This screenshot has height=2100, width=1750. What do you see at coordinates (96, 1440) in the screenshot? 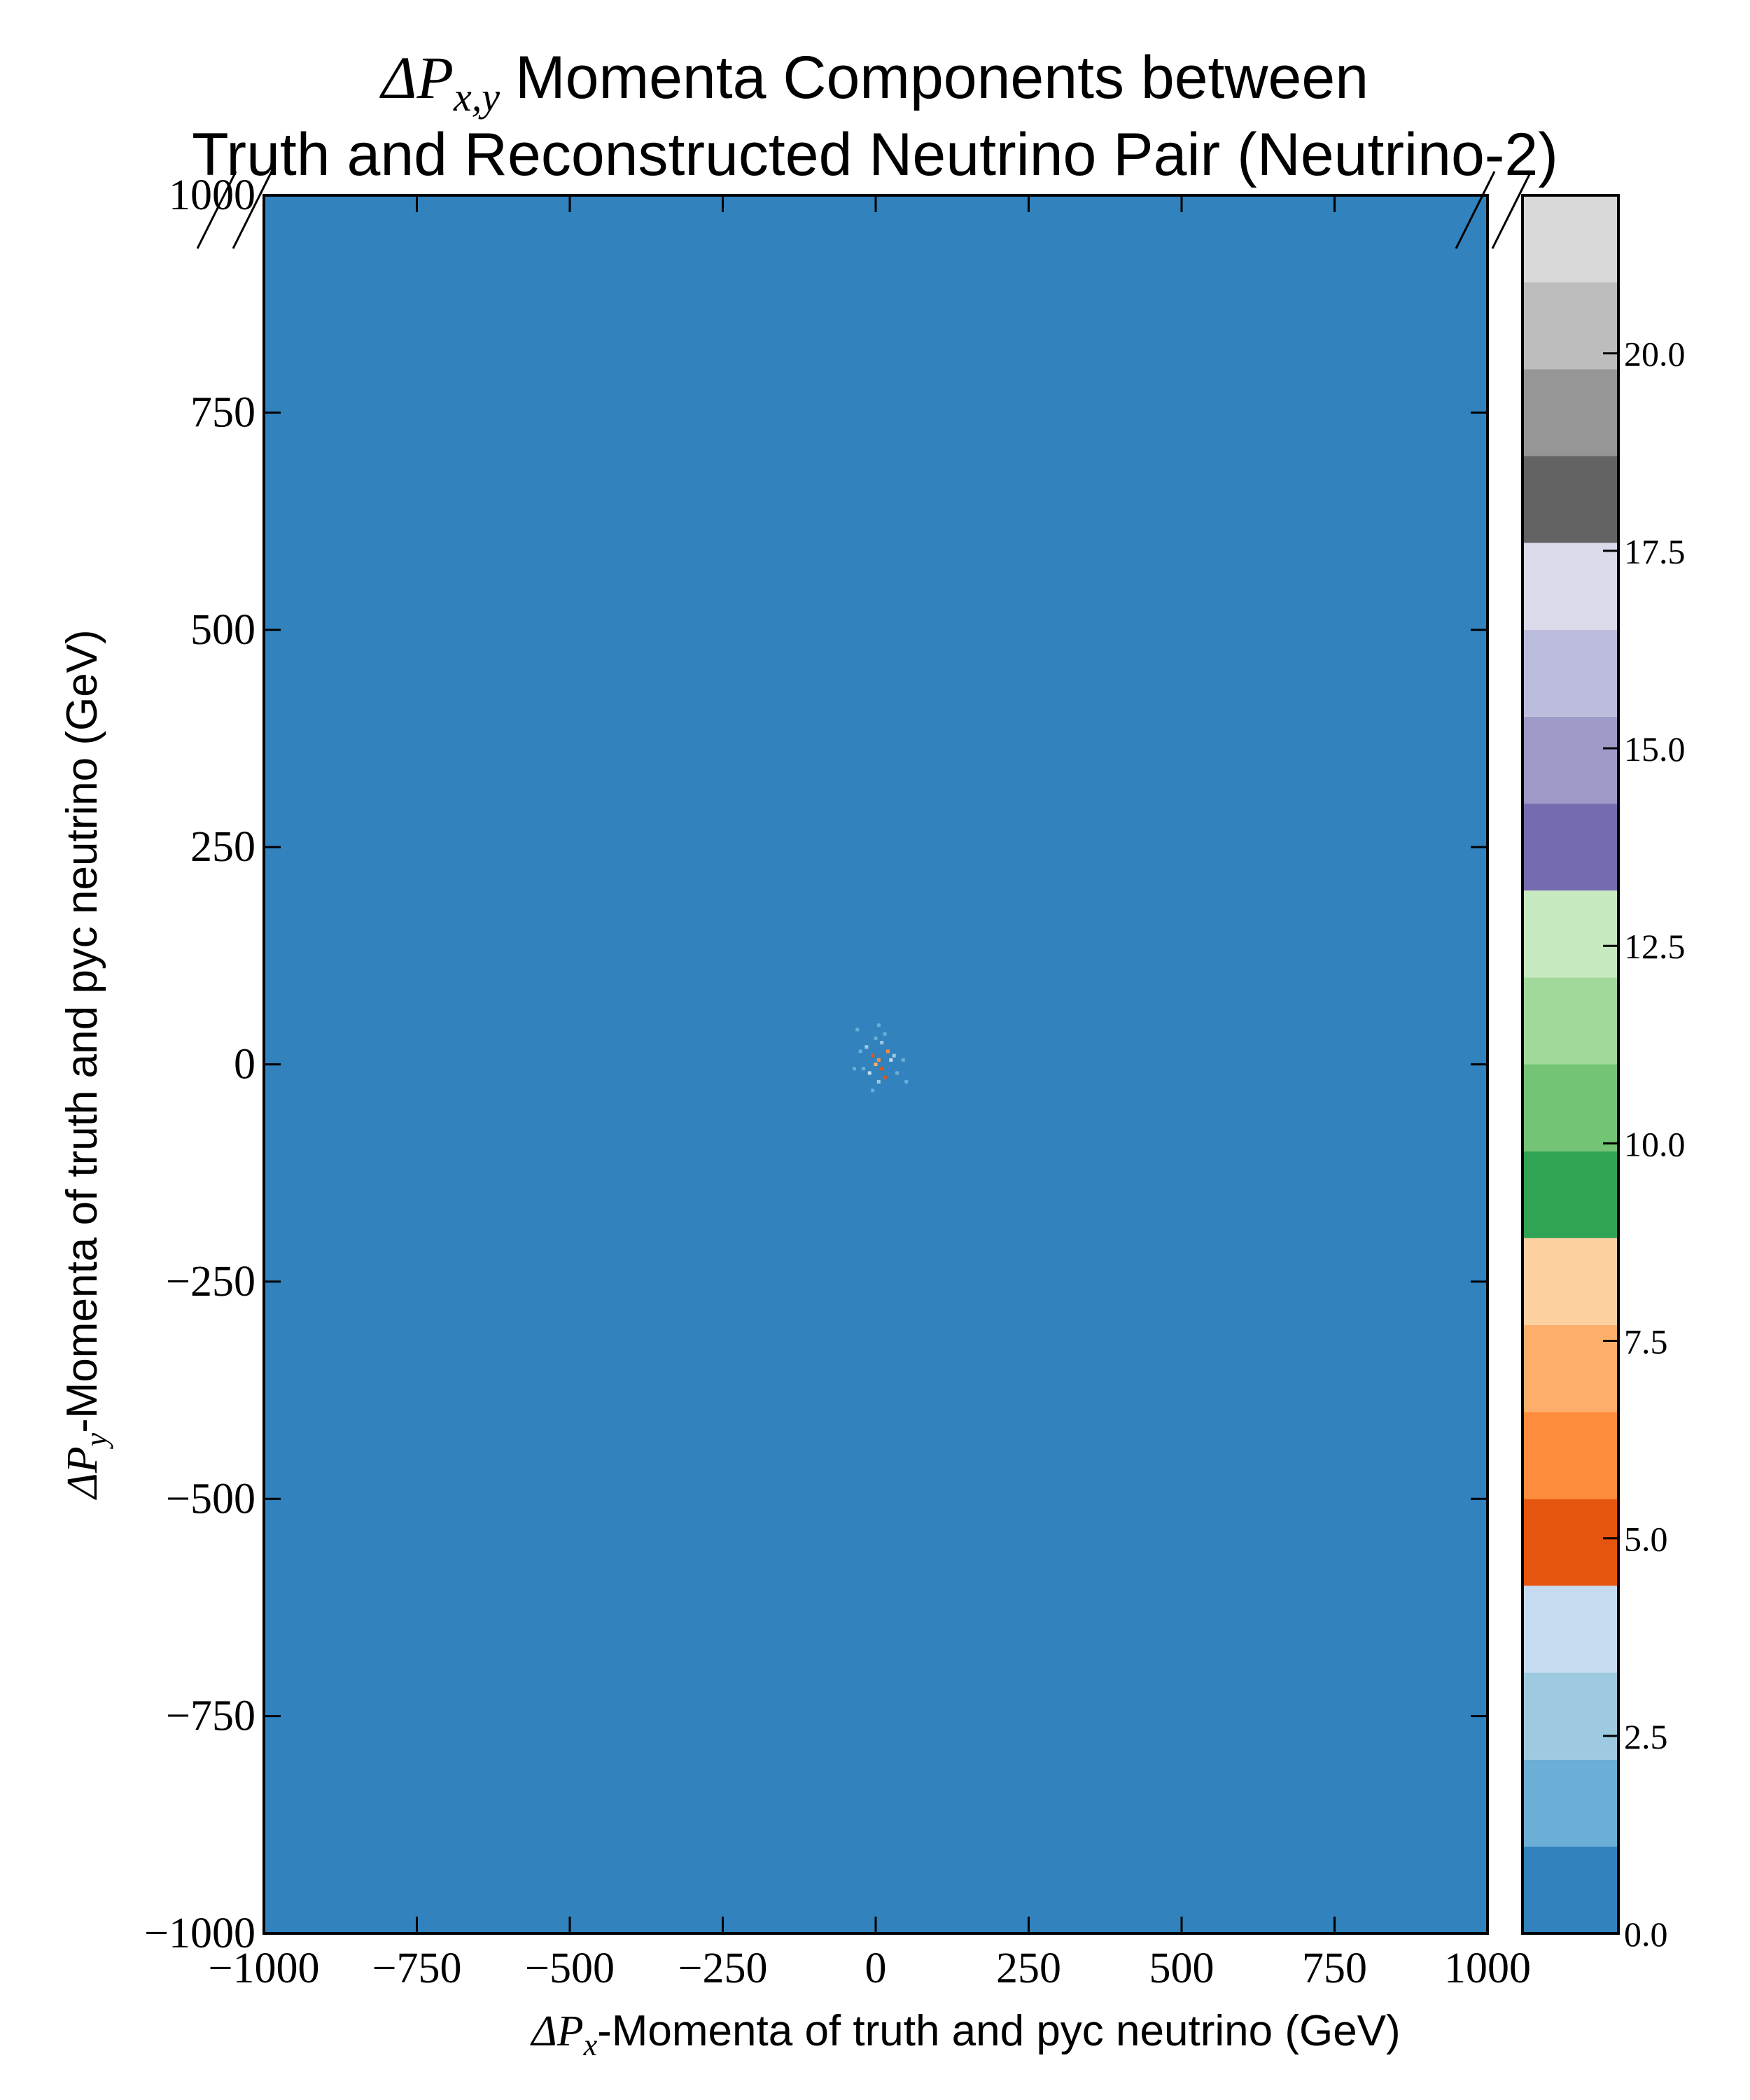
I see `y-label-subscript: y` at bounding box center [96, 1440].